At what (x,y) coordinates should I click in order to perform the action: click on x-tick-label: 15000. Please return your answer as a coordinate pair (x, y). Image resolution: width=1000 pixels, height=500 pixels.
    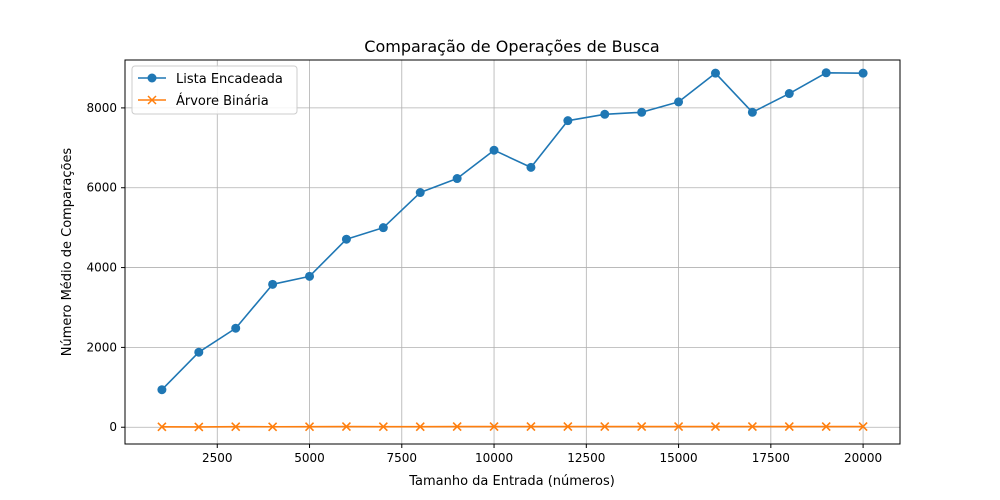
    Looking at the image, I should click on (678, 458).